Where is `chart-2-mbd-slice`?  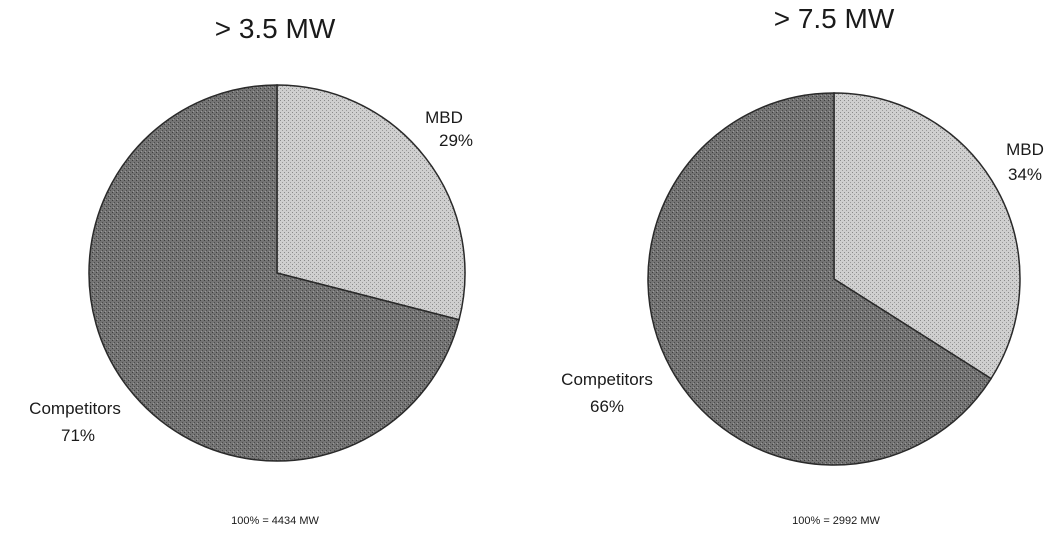
chart-2-mbd-slice is located at coordinates (927, 236).